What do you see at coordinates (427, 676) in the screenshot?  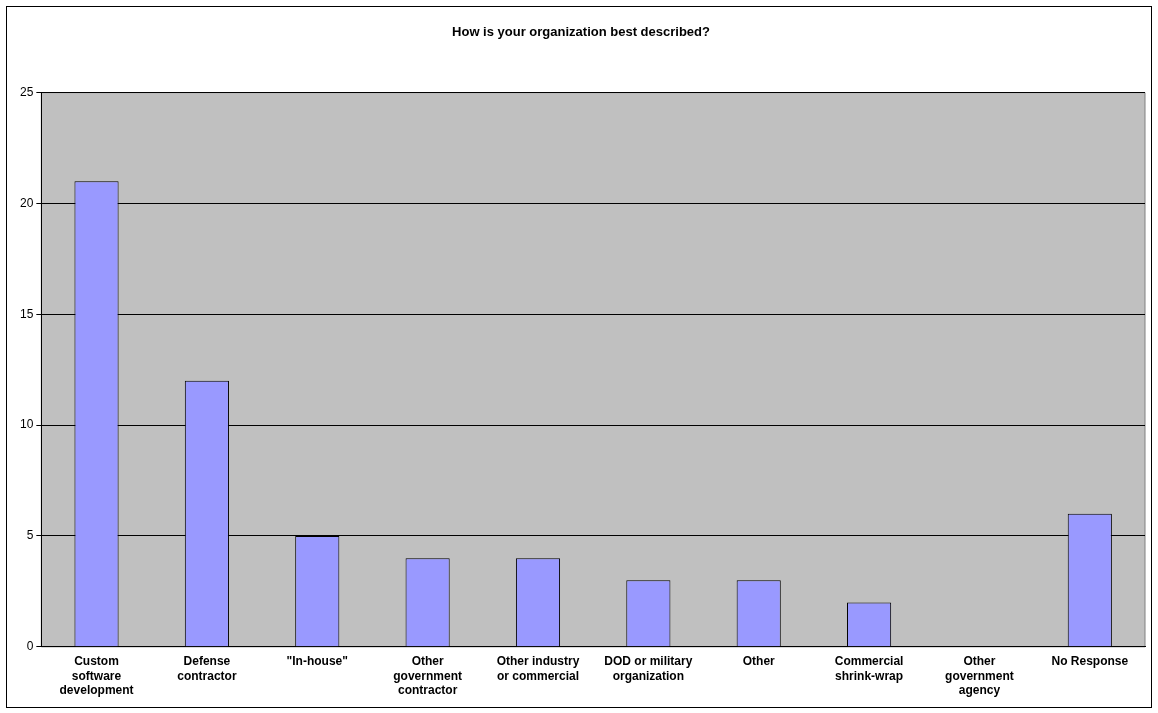 I see `x-tick-label: Other government contractor` at bounding box center [427, 676].